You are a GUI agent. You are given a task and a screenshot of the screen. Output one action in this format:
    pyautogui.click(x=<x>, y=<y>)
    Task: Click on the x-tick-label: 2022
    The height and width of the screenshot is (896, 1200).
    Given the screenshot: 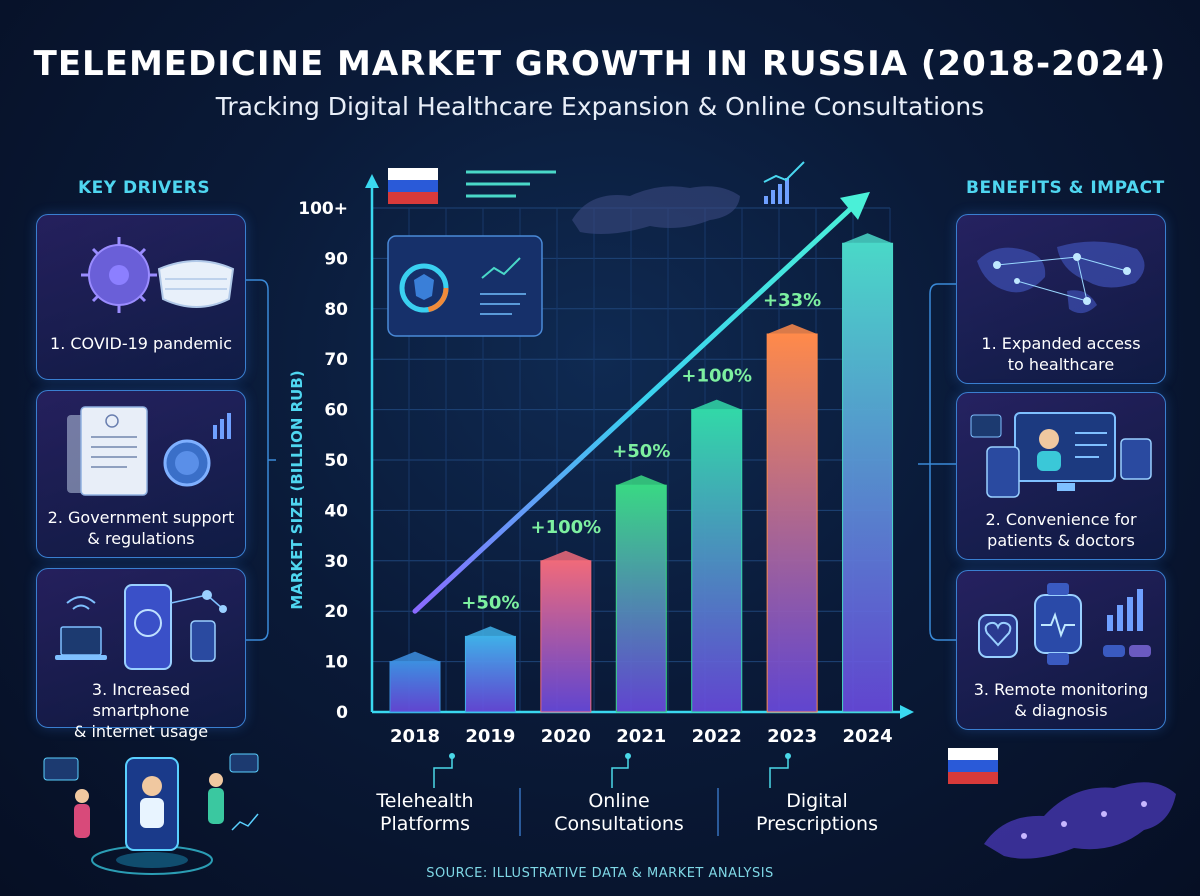 What is the action you would take?
    pyautogui.click(x=717, y=736)
    